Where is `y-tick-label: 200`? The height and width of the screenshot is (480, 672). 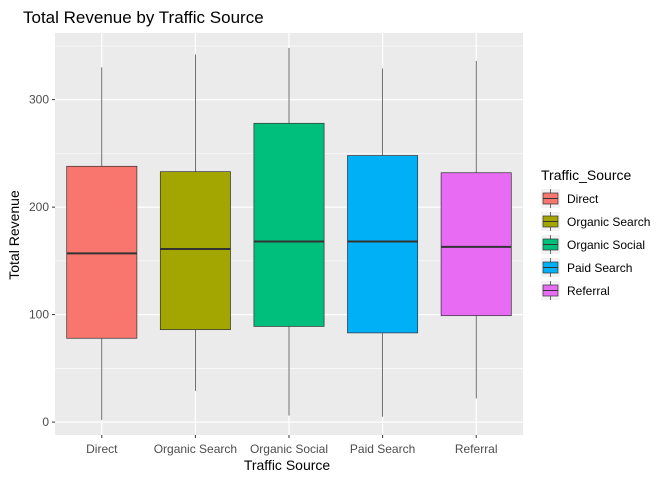 y-tick-label: 200 is located at coordinates (39, 207).